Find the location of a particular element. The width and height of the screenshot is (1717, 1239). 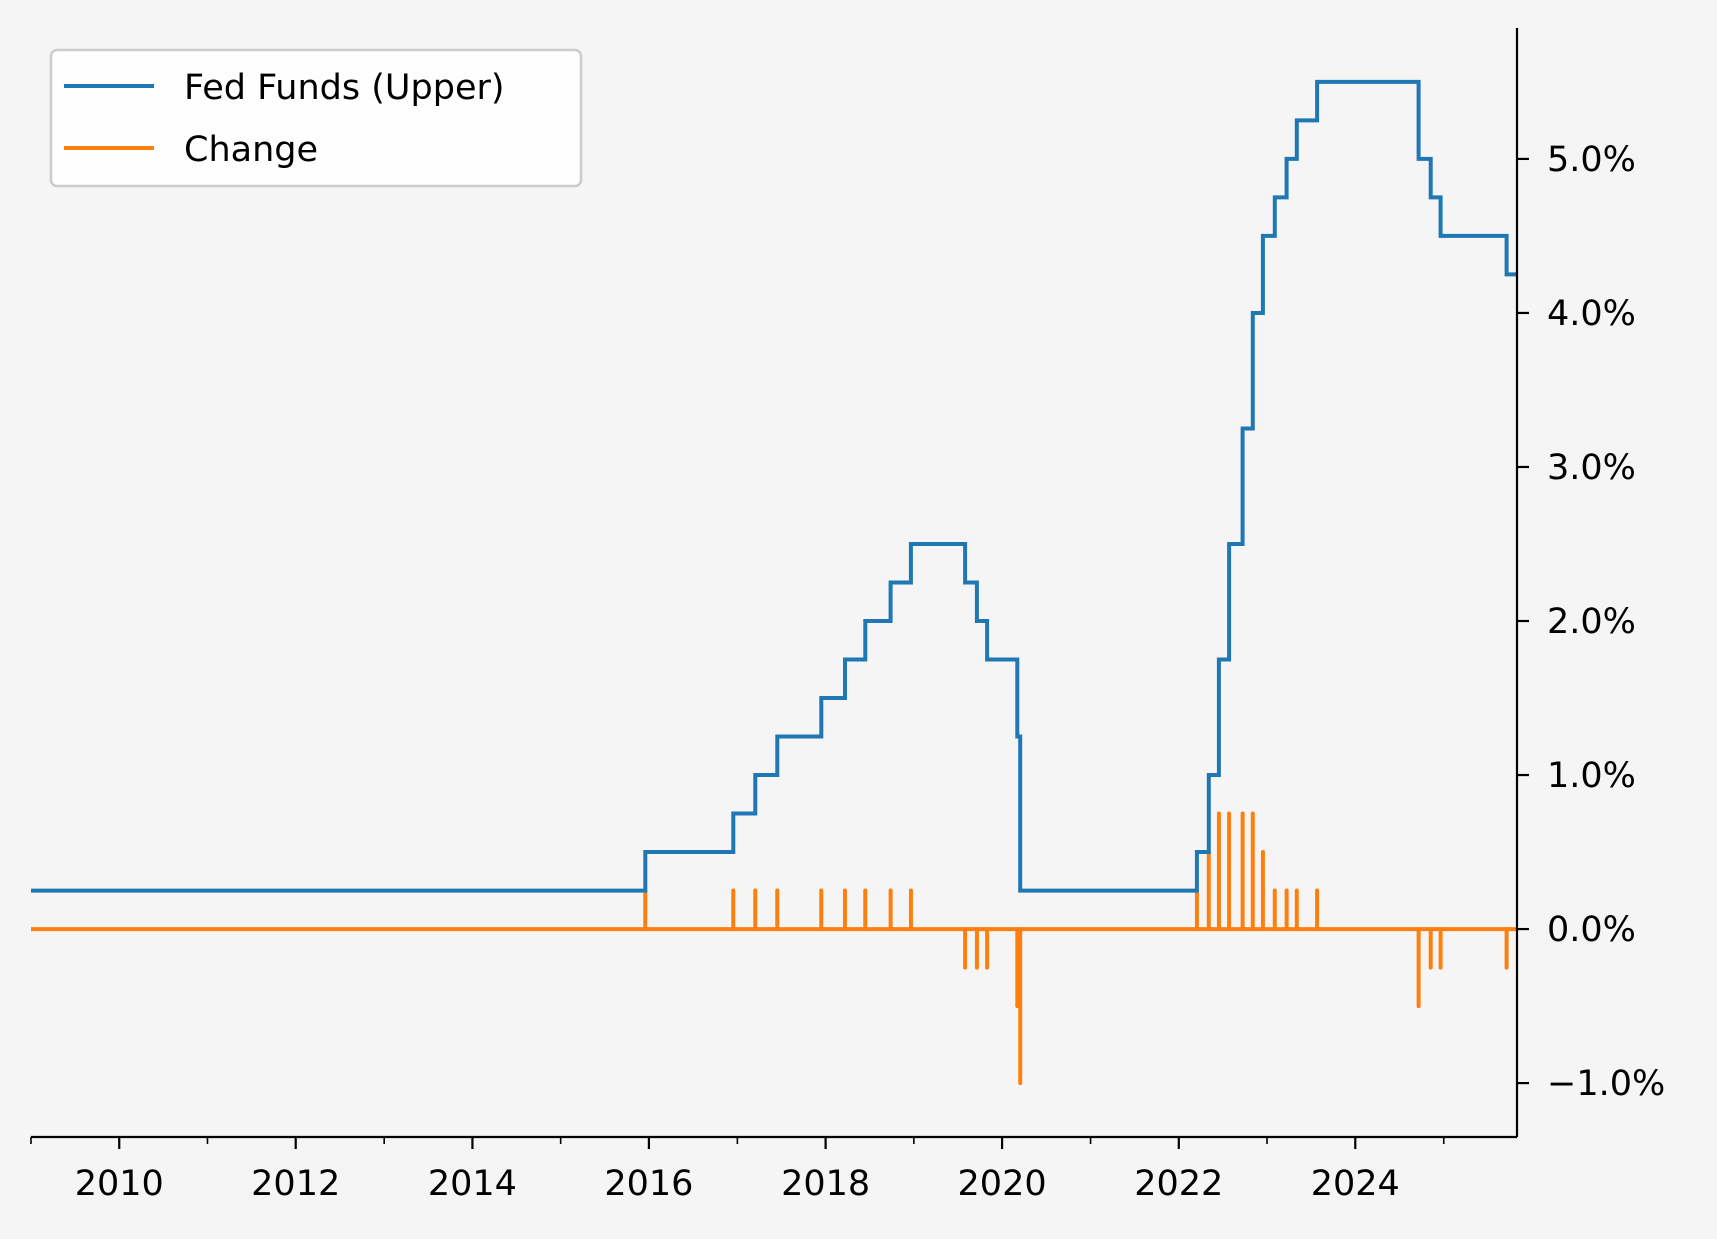

legend-box is located at coordinates (316, 118).